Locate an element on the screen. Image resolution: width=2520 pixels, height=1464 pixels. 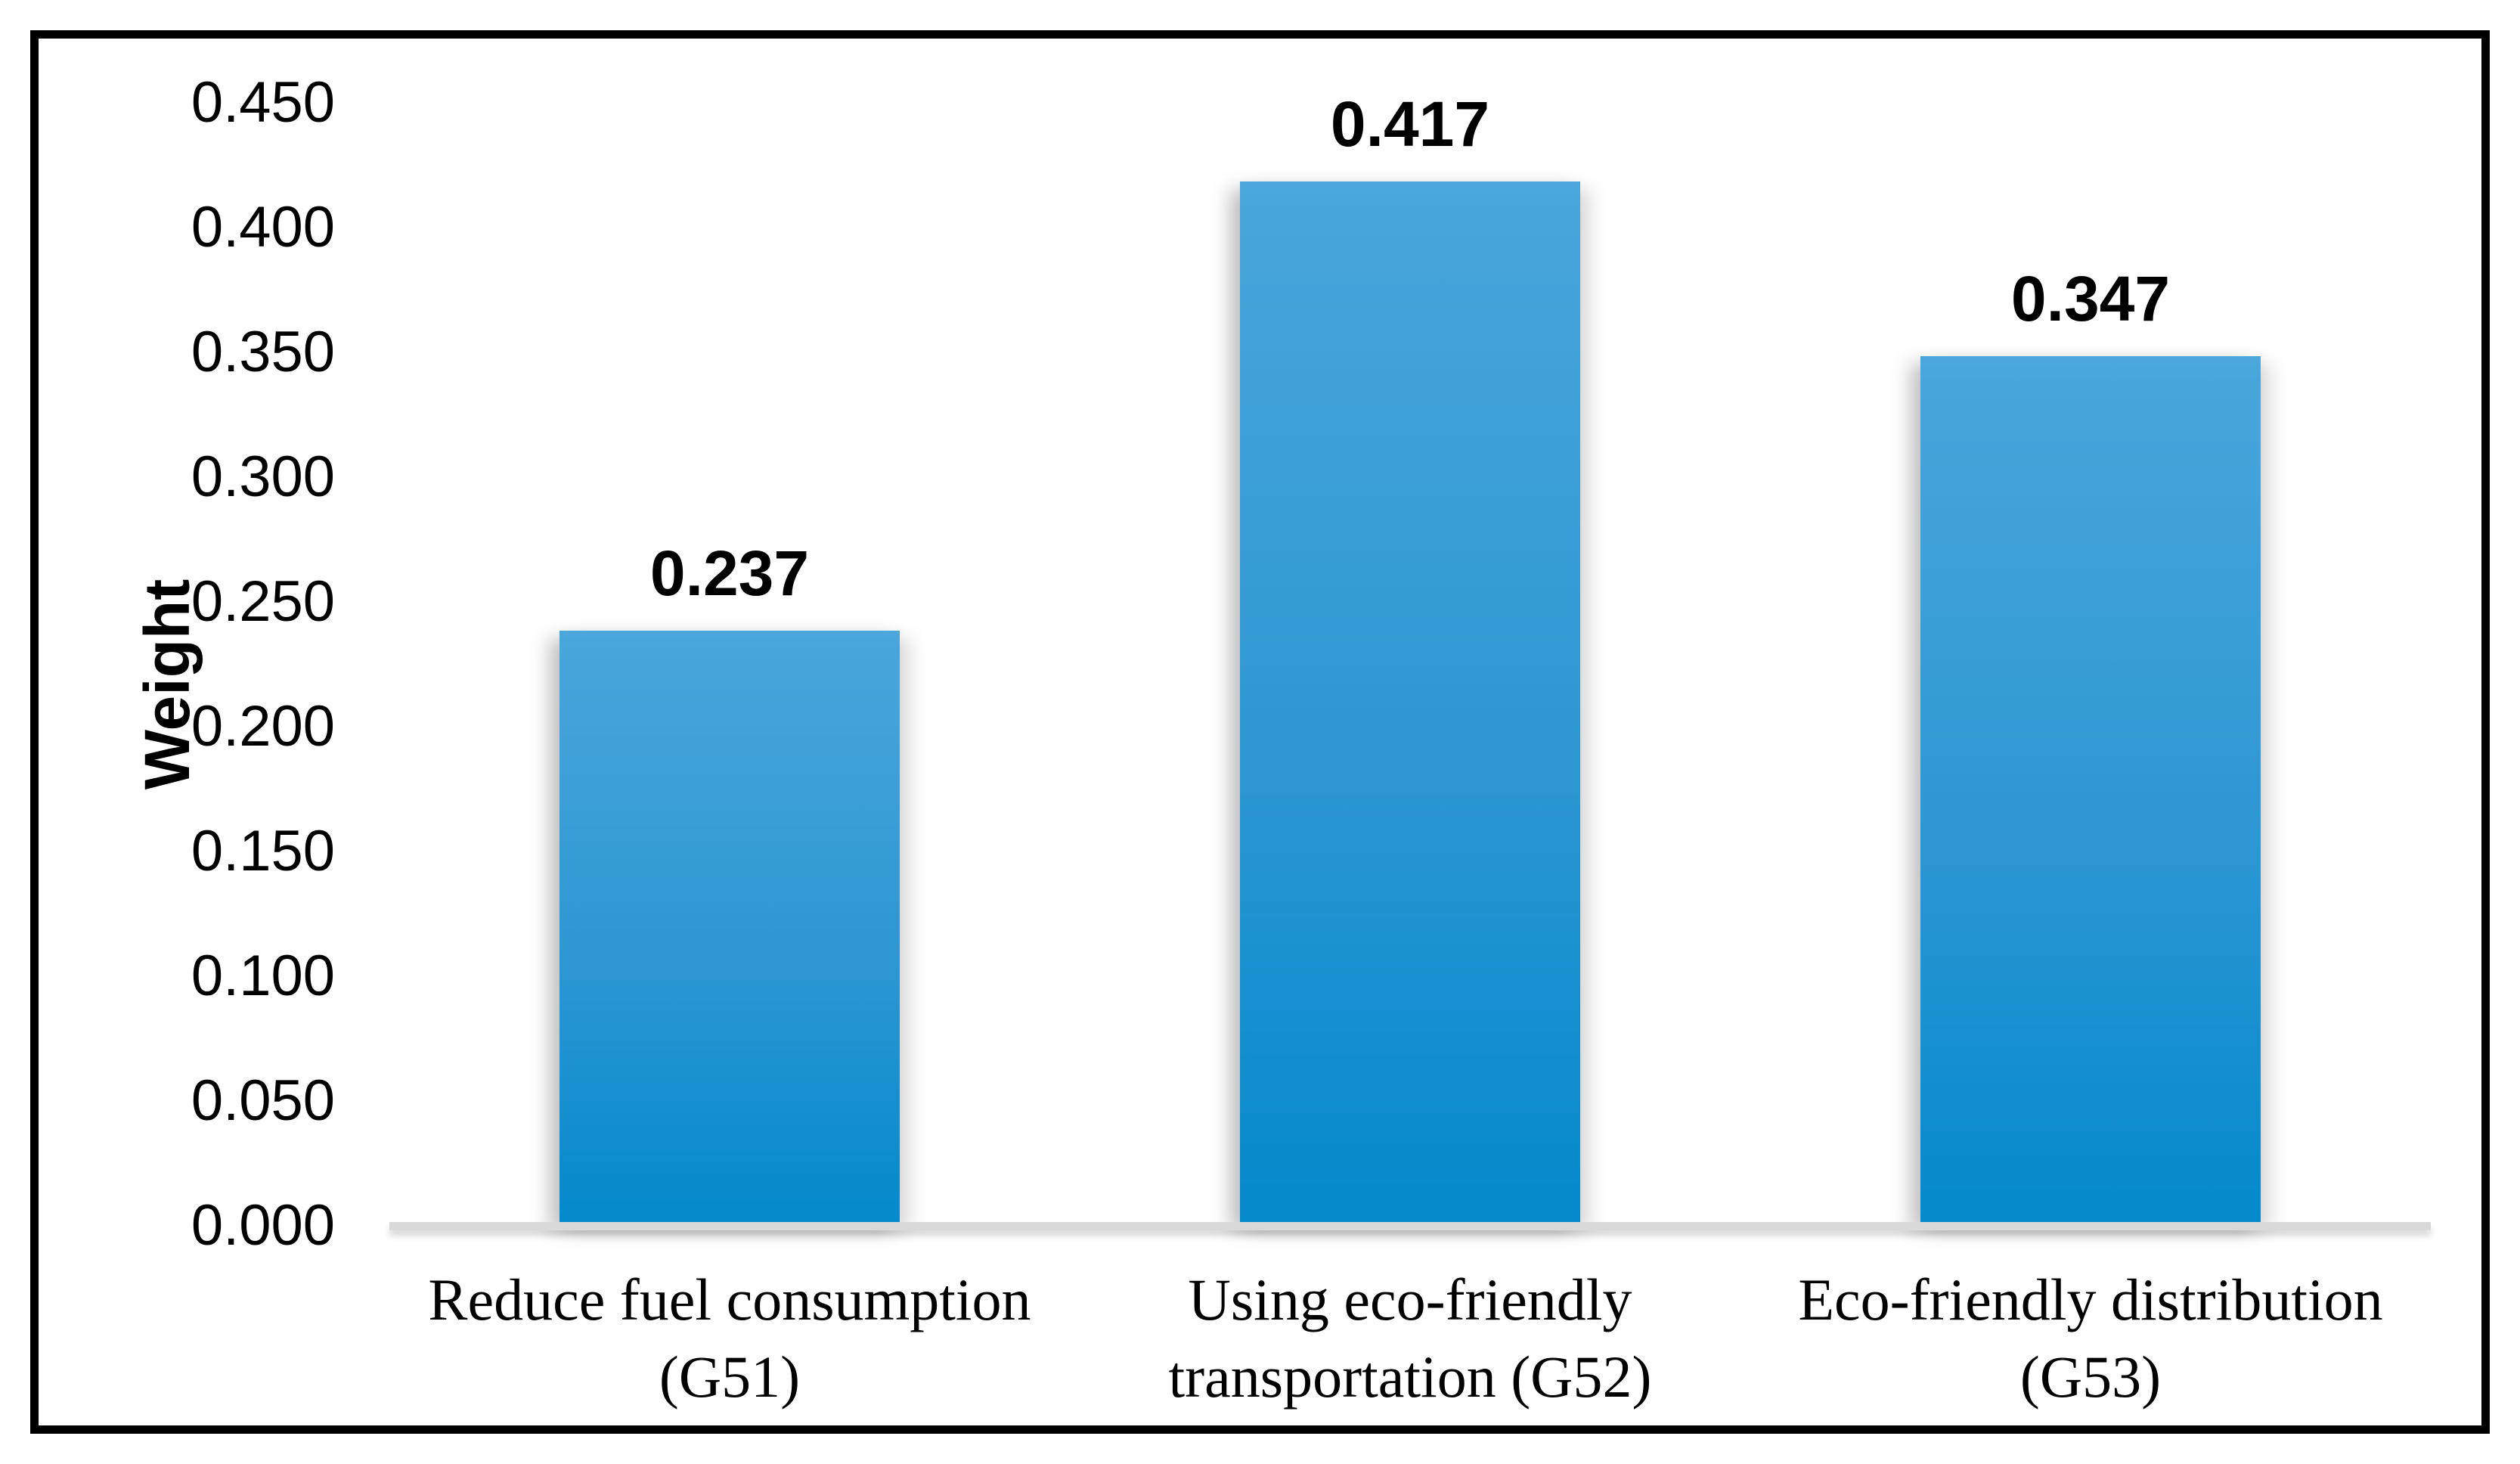
y-tick-label: 0.000 is located at coordinates (263, 1225).